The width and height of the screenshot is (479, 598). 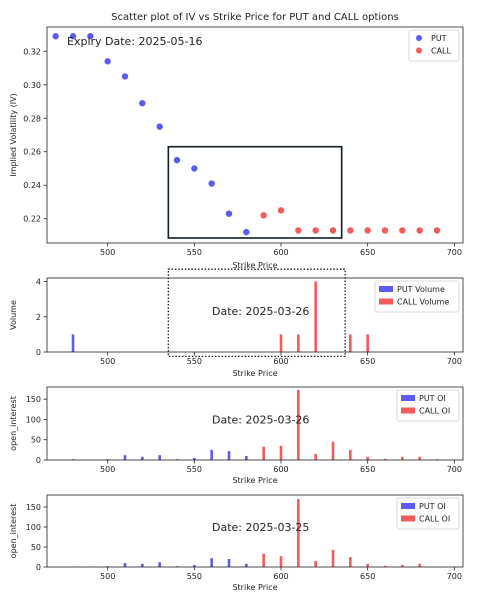 What do you see at coordinates (421, 289) in the screenshot?
I see `legend-label: PUT Volume` at bounding box center [421, 289].